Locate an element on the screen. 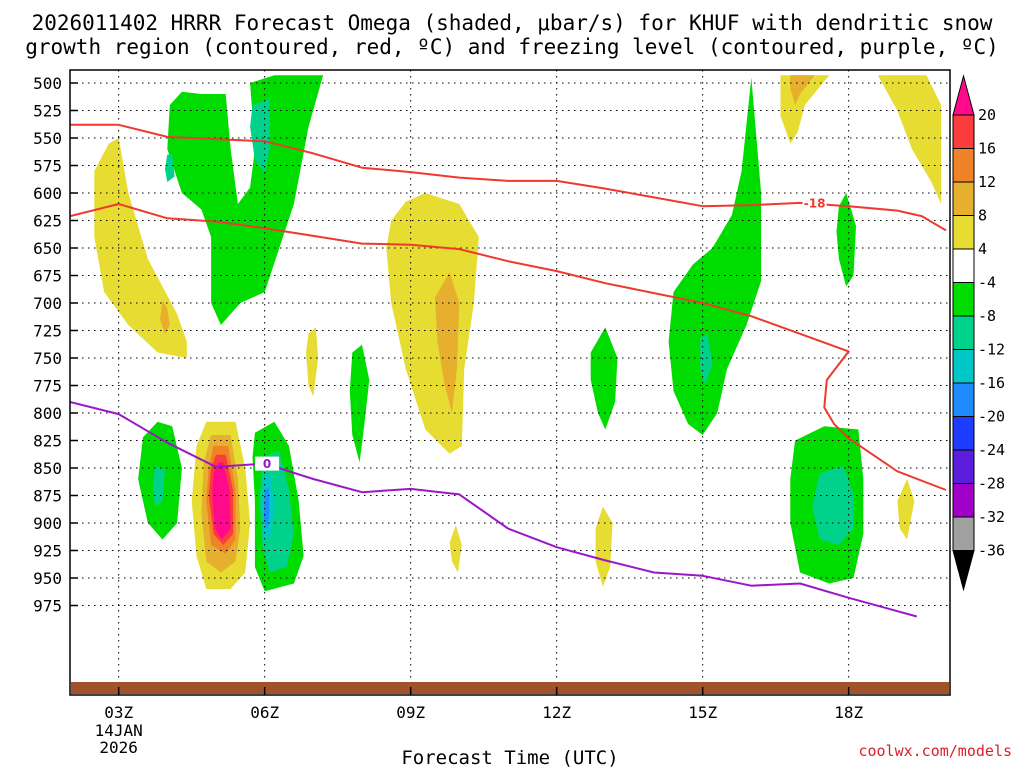  colorbar-label-11: -28 is located at coordinates (991, 484).